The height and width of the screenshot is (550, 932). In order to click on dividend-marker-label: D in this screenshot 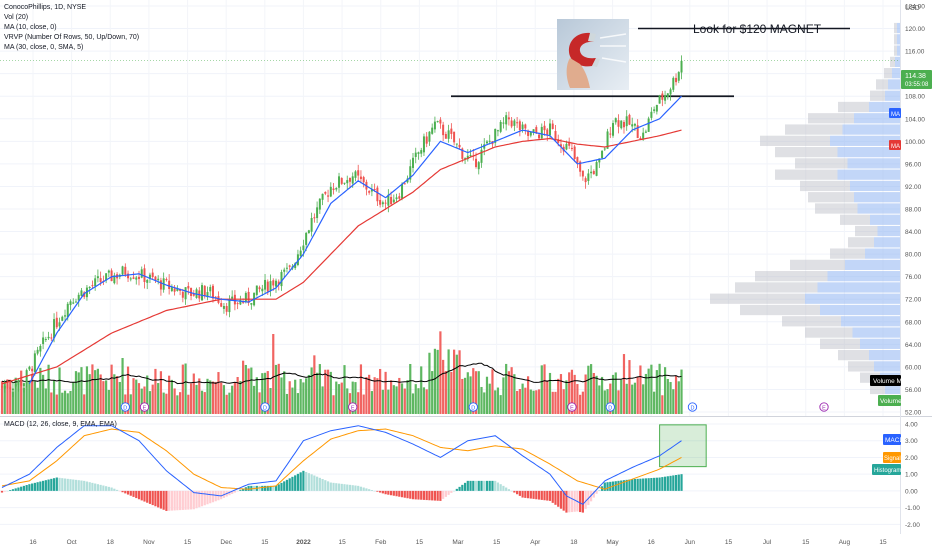, I will do `click(610, 409)`.